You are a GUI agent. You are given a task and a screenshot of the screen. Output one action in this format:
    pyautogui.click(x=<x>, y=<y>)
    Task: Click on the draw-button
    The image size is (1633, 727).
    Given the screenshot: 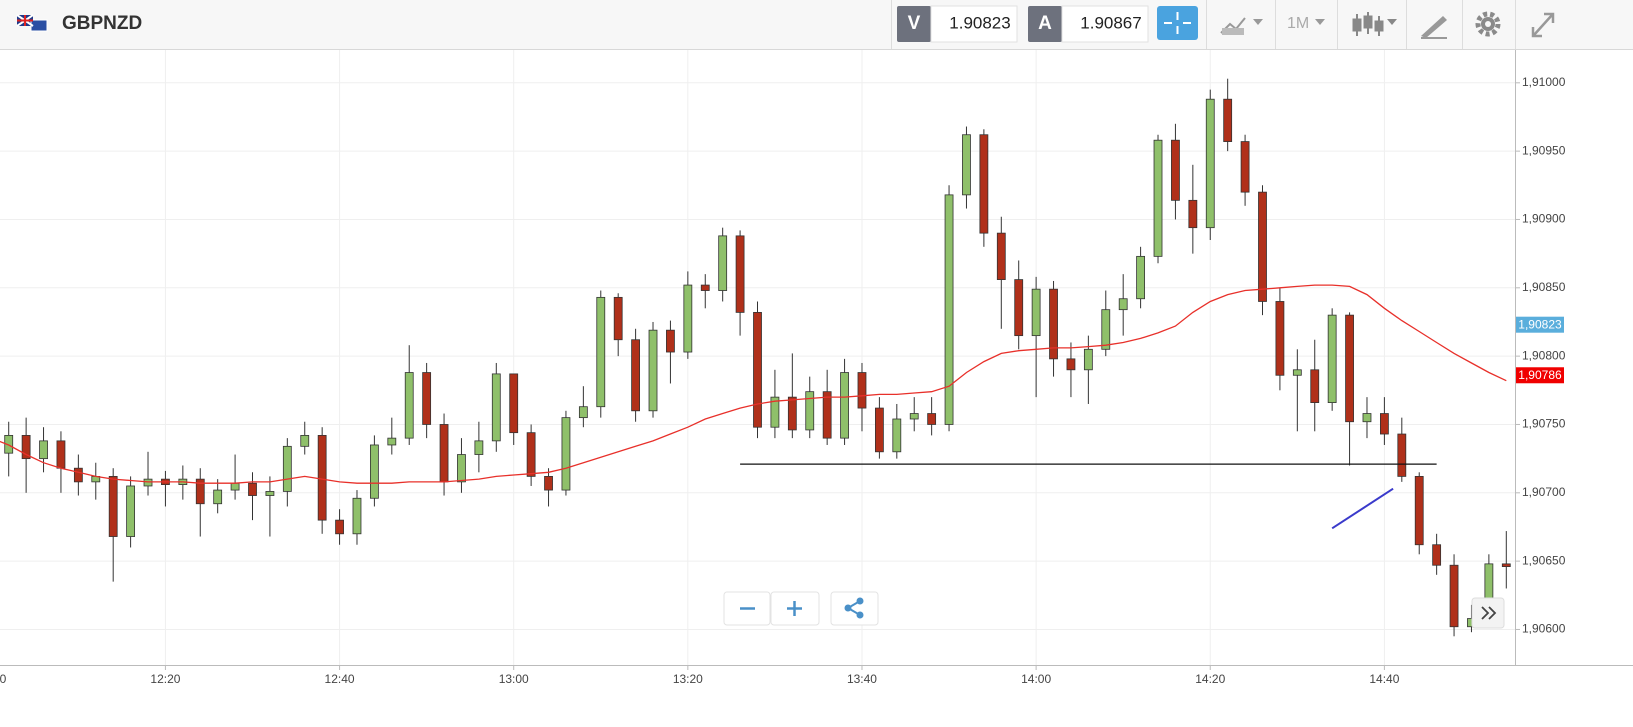 What is the action you would take?
    pyautogui.click(x=1434, y=27)
    